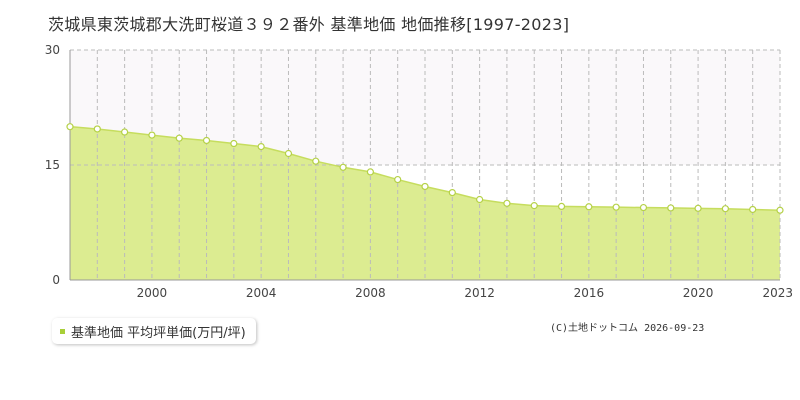  I want to click on x-tick-label: 2004, so click(261, 293).